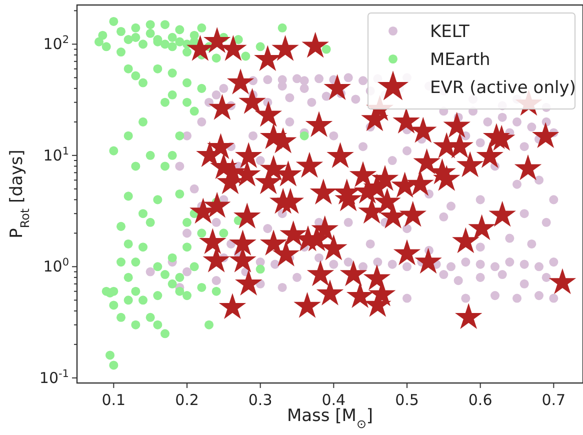 This screenshot has width=583, height=435. What do you see at coordinates (56, 44) in the screenshot?
I see `y-tick-label: 10$^{2}$` at bounding box center [56, 44].